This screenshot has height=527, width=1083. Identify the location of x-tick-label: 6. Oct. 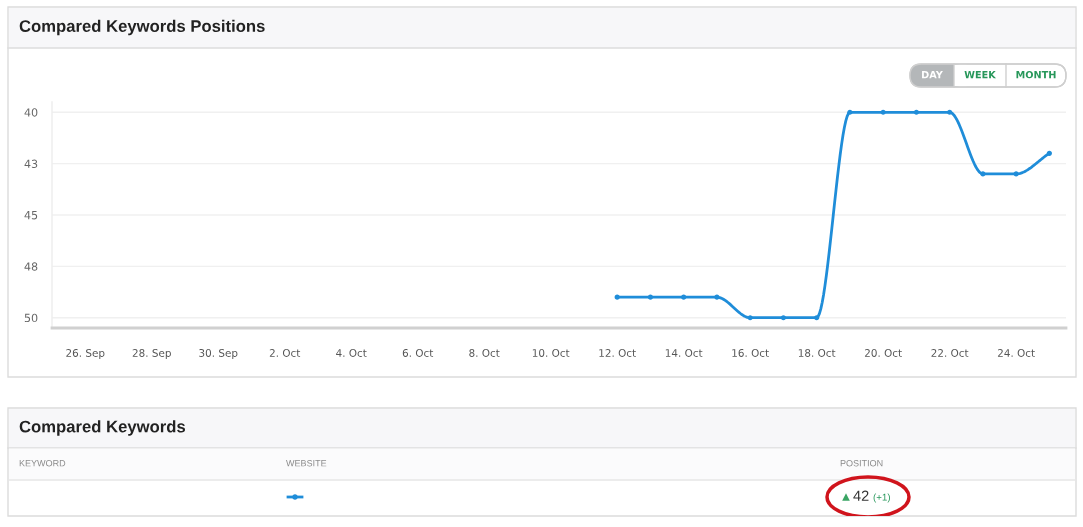
(418, 353).